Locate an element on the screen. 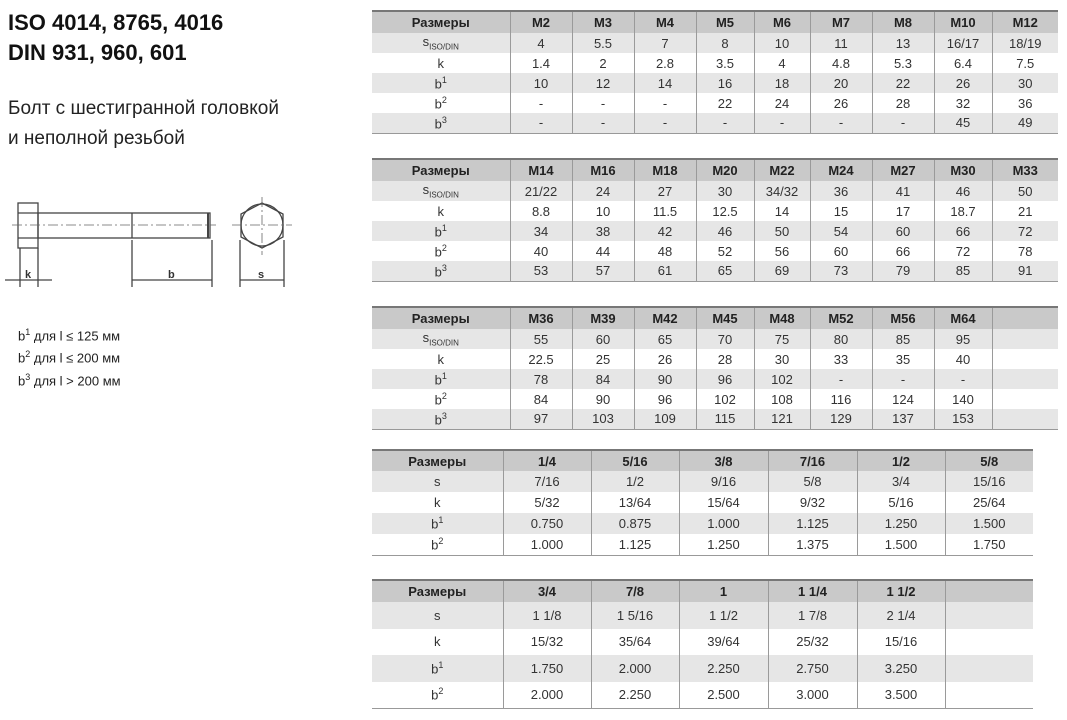 Image resolution: width=1067 pixels, height=720 pixels. row-label: k is located at coordinates (441, 211).